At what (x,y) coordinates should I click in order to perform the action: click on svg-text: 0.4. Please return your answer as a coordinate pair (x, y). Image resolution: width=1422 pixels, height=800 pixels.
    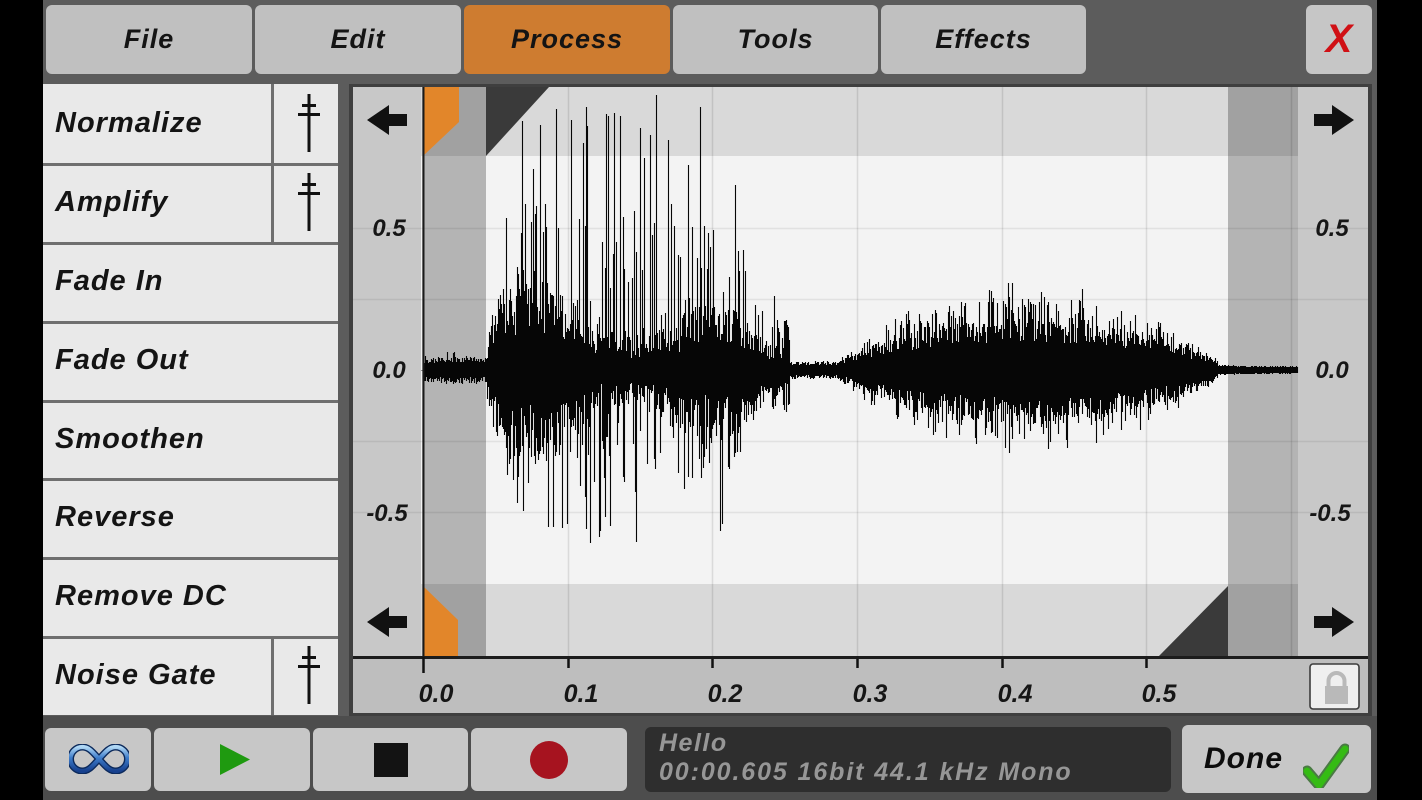
    Looking at the image, I should click on (1015, 694).